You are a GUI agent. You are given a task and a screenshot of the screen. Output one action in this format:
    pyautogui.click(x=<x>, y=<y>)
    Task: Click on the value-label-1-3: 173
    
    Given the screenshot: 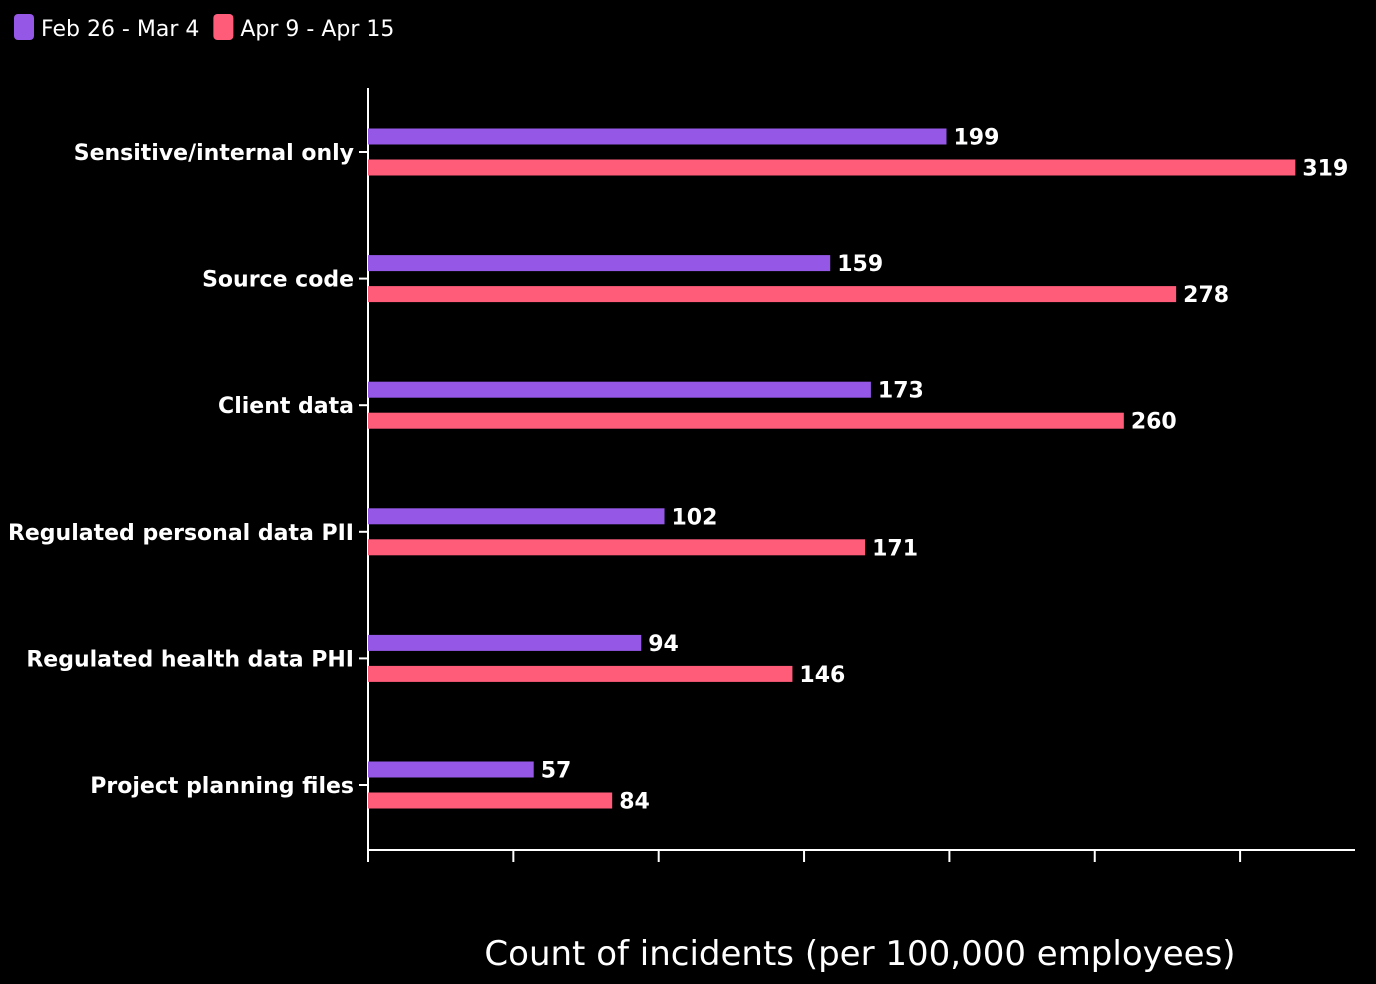 What is the action you would take?
    pyautogui.click(x=901, y=391)
    